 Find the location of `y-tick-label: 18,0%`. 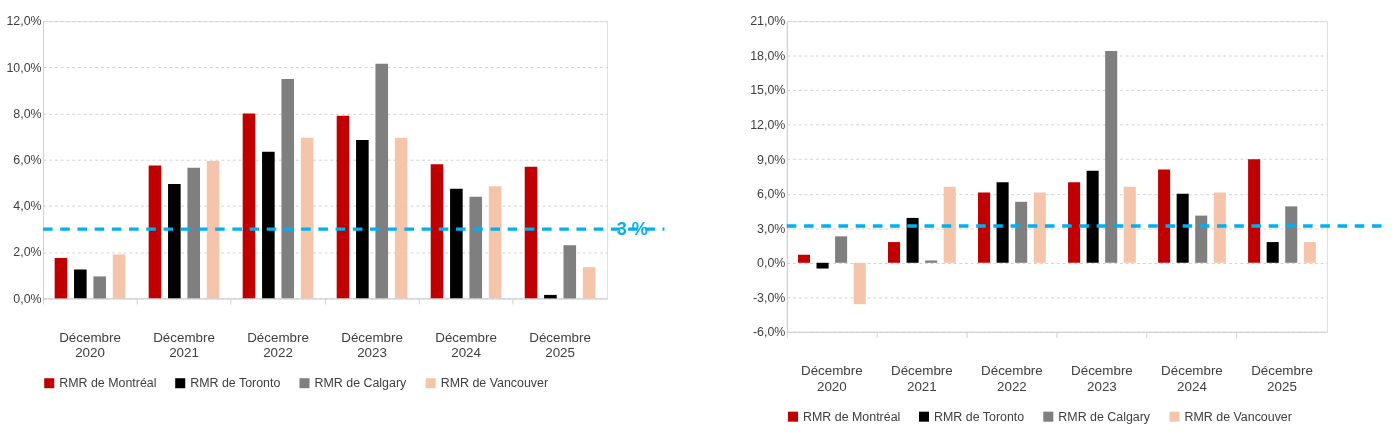

y-tick-label: 18,0% is located at coordinates (768, 55).